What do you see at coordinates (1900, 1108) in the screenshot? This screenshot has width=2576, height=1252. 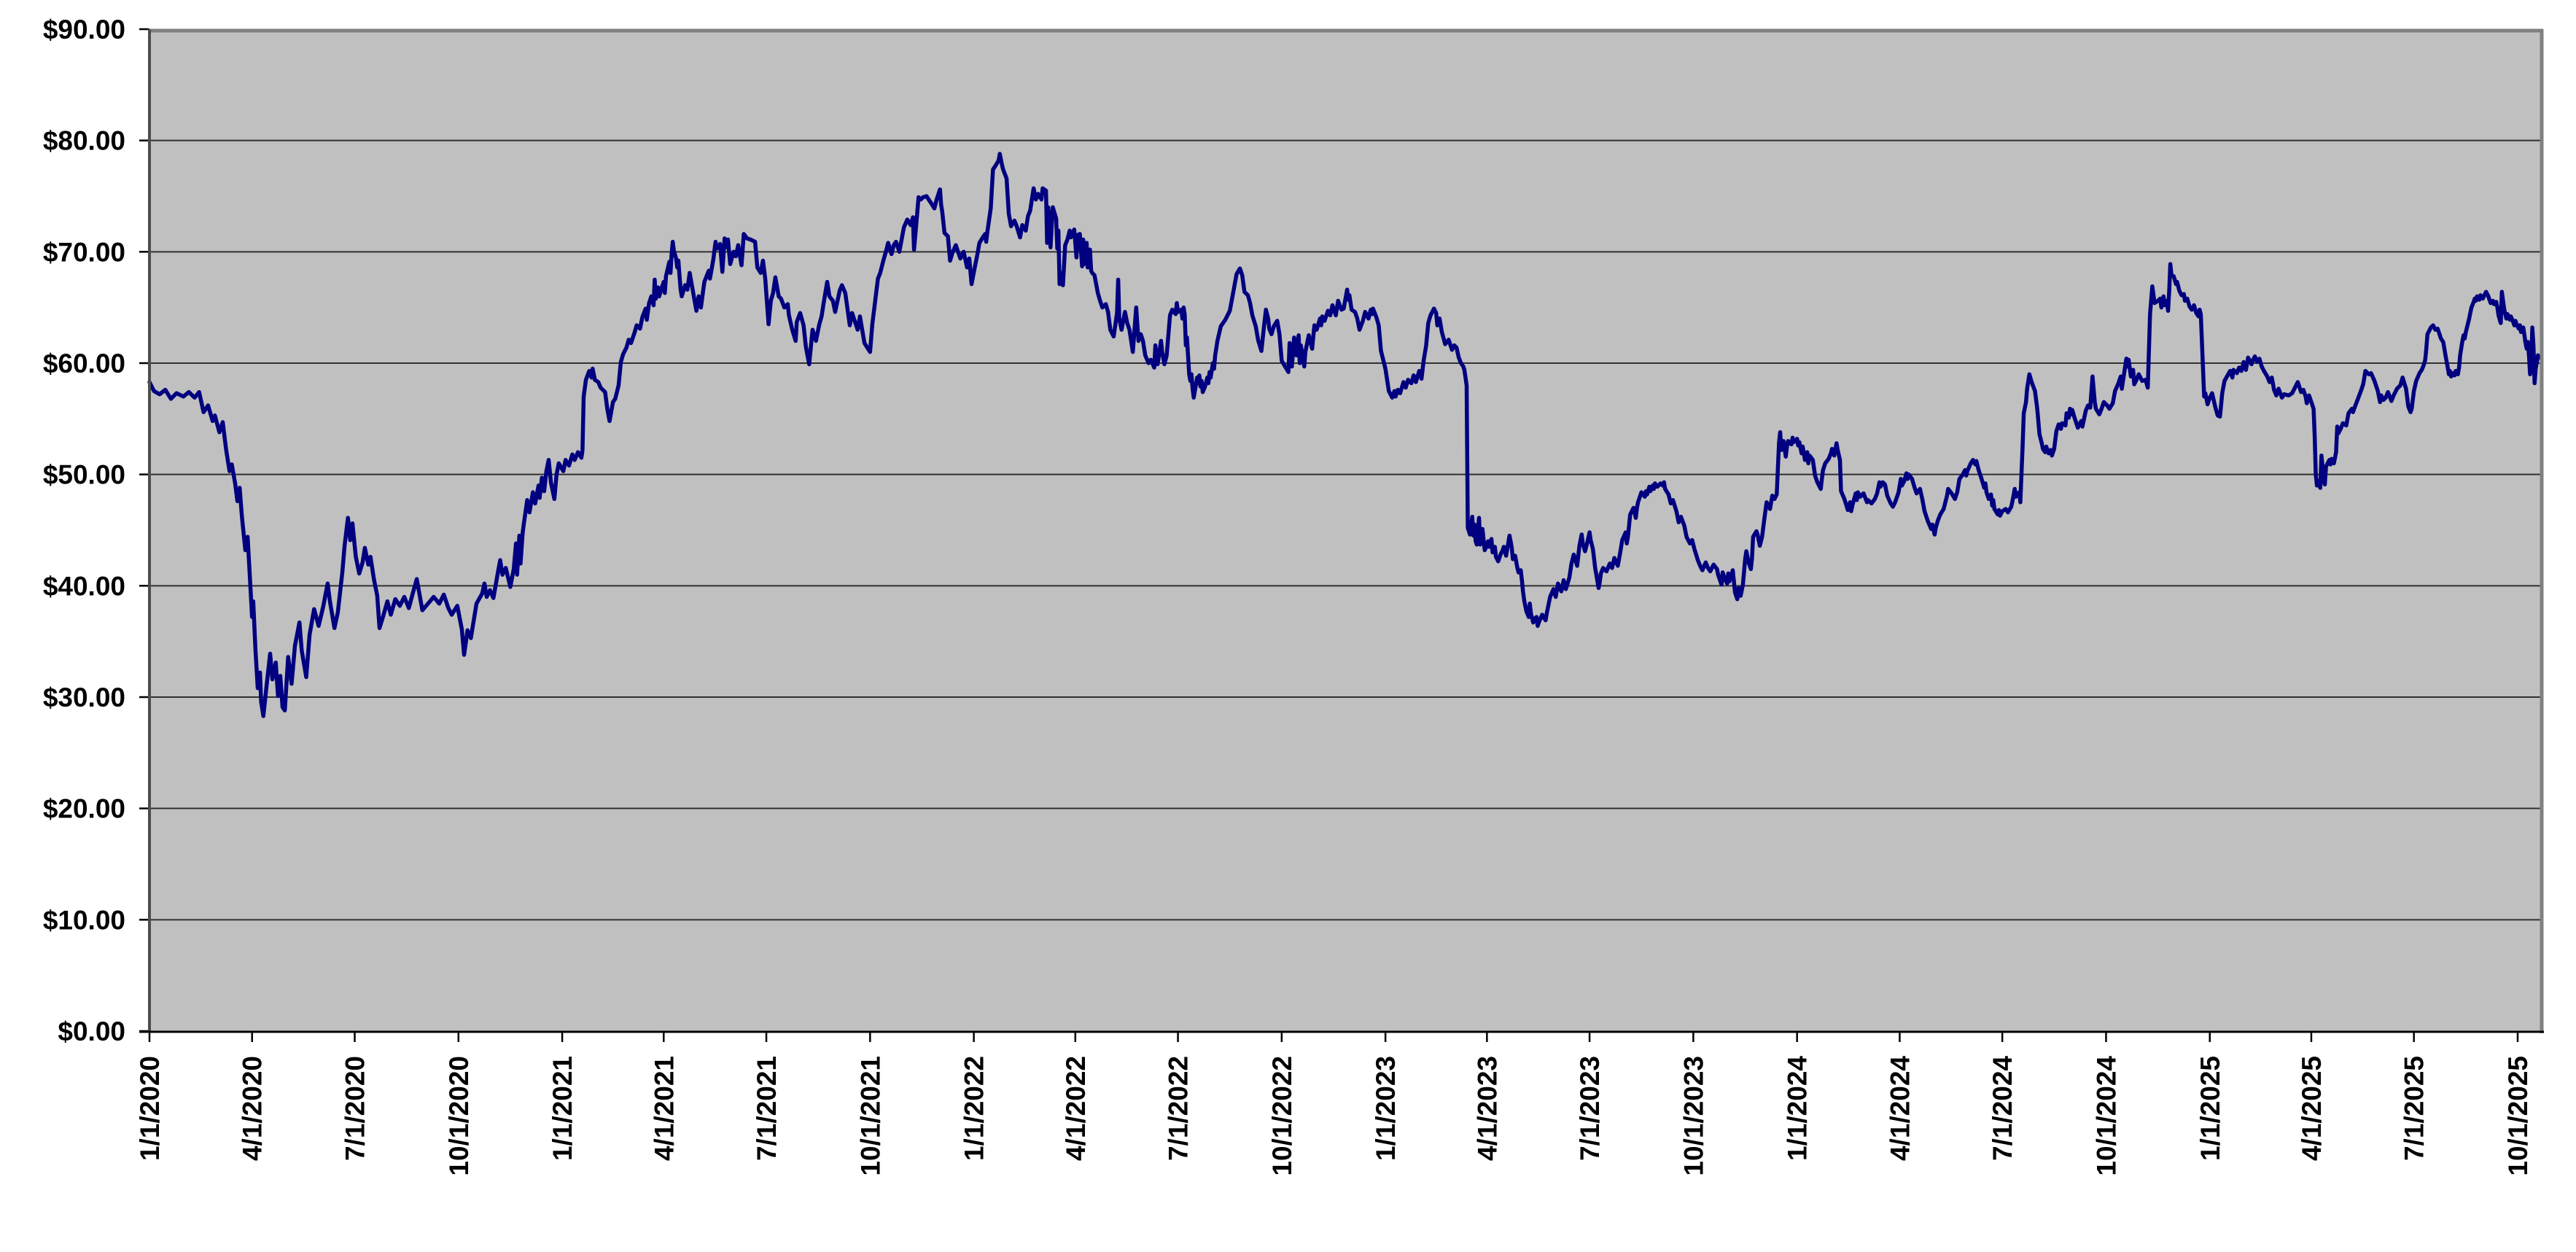 I see `x-axis-label: 4/1/2024` at bounding box center [1900, 1108].